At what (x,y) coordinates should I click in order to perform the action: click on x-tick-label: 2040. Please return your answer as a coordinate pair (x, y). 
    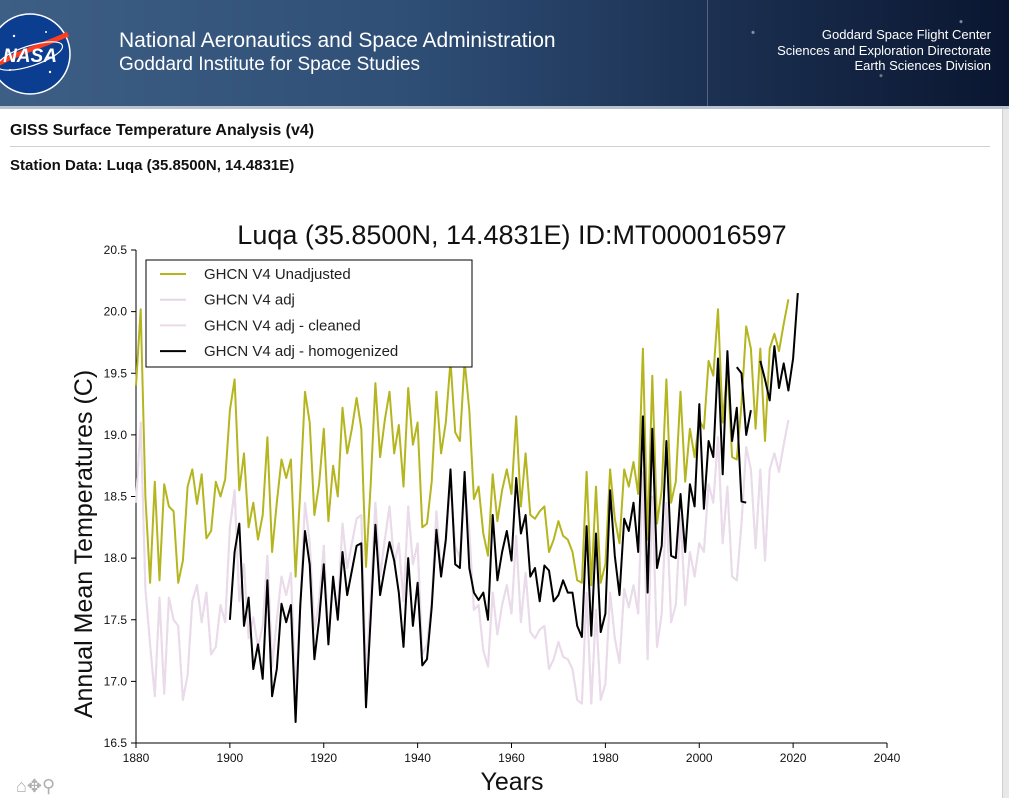
    Looking at the image, I should click on (887, 758).